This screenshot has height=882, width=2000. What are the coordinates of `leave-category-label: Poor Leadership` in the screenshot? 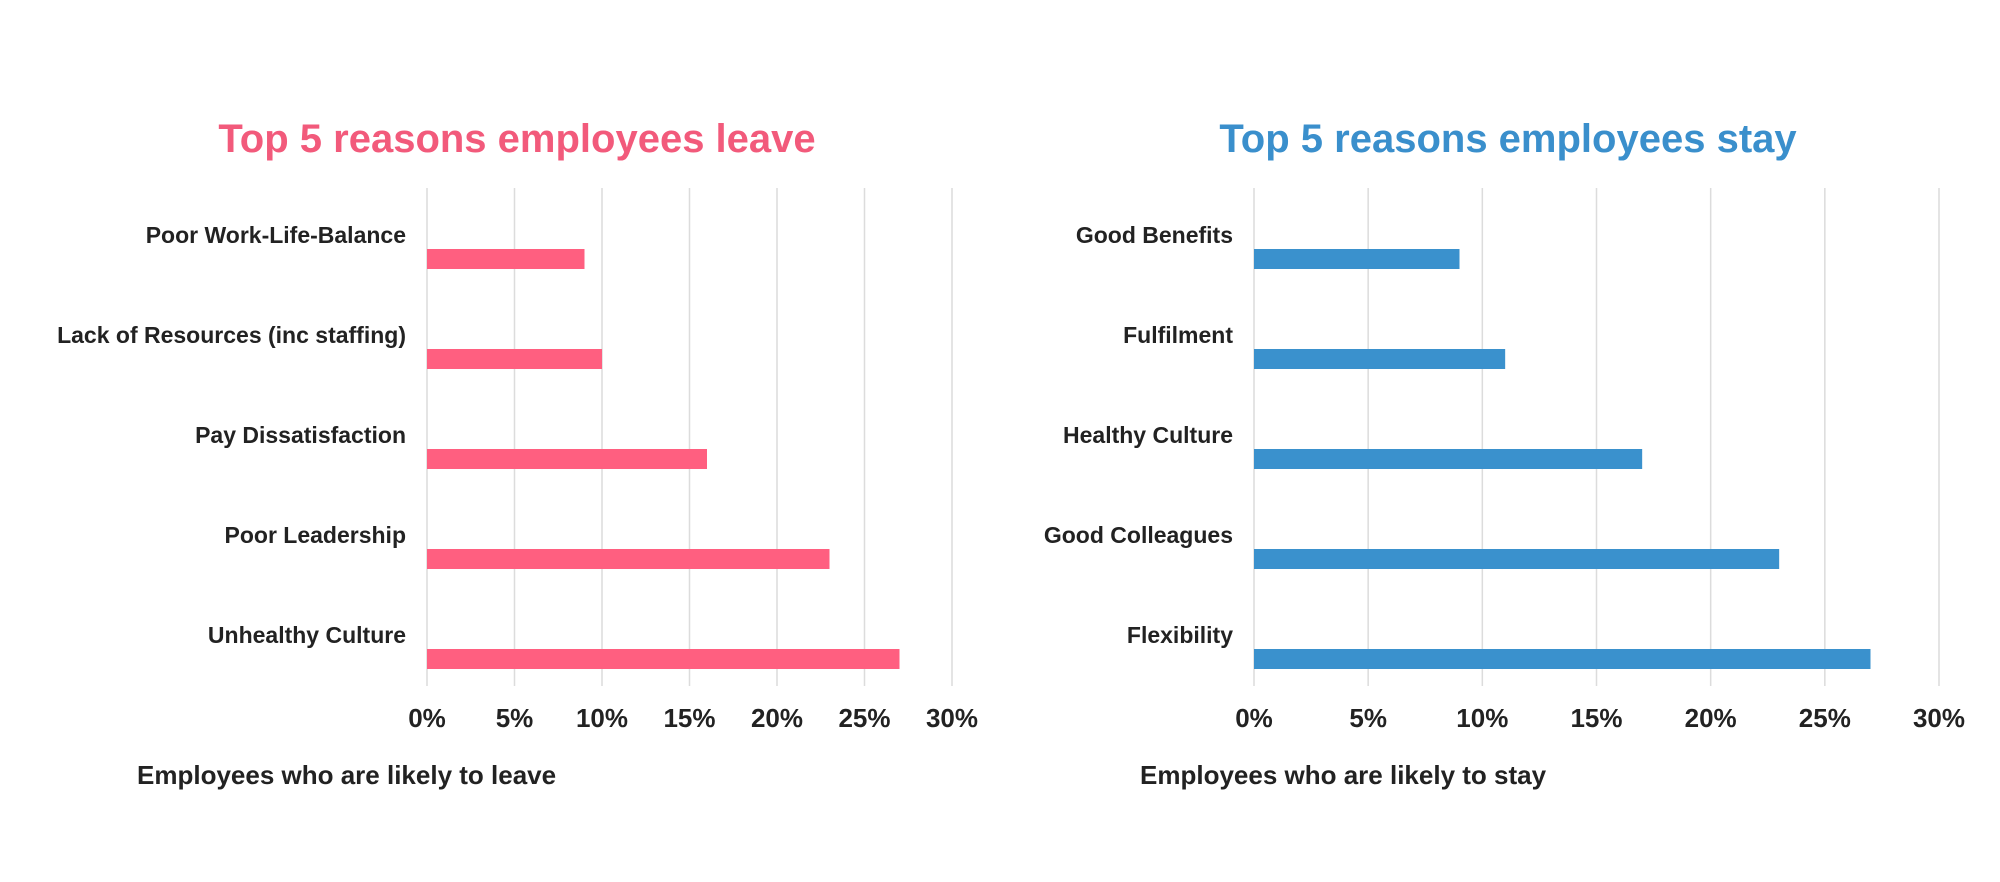 It's located at (315, 535).